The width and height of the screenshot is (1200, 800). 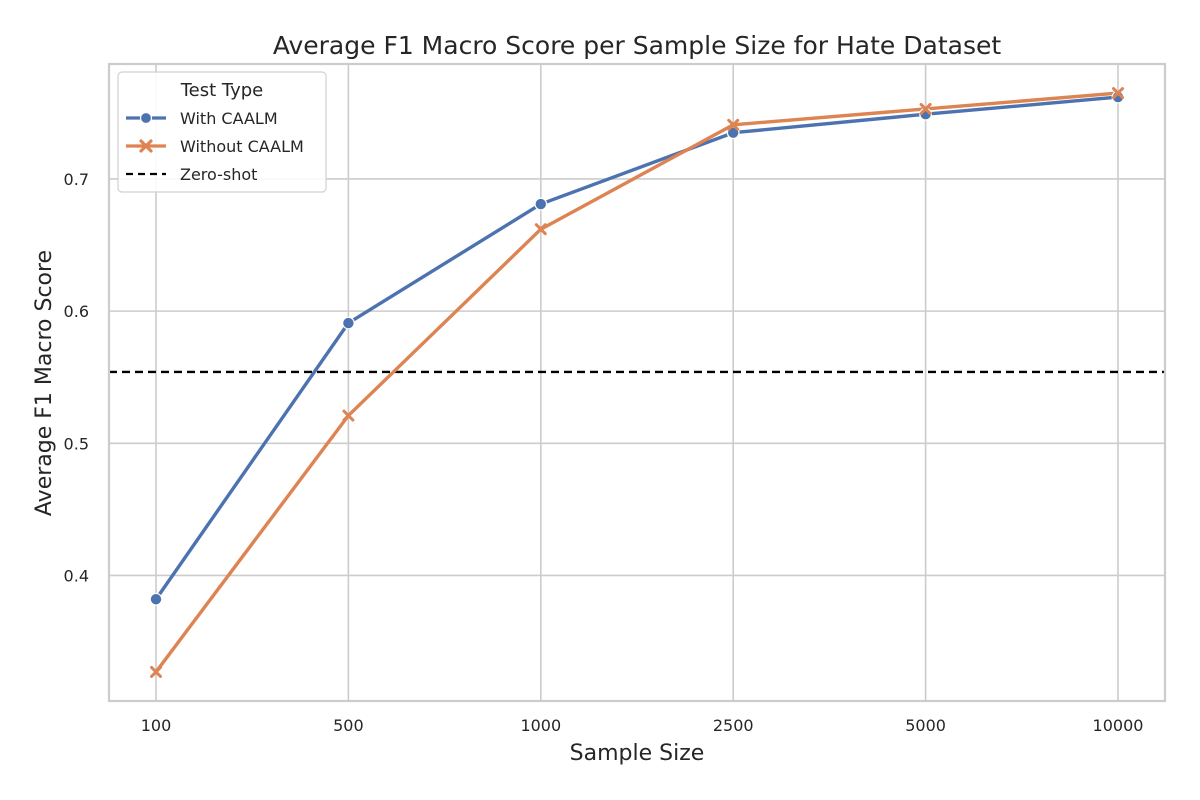 What do you see at coordinates (642, 725) in the screenshot?
I see `x-axis-ticks: 100 500 1000 2500 5000 10000` at bounding box center [642, 725].